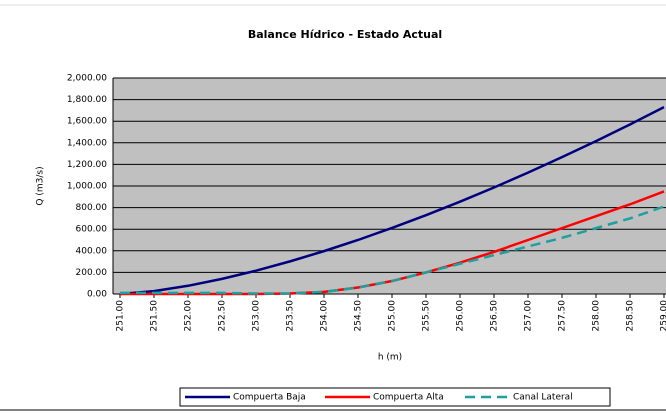  I want to click on x-tick-label: 253.50, so click(291, 316).